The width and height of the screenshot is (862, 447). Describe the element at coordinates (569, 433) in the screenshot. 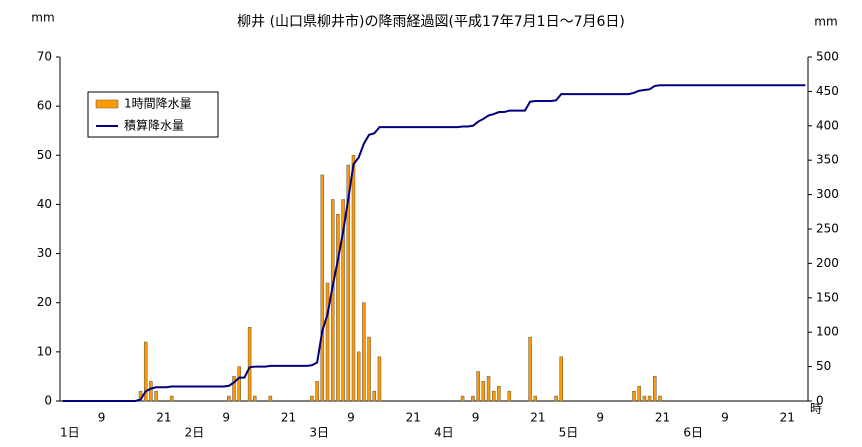

I see `x-group-label: 5日` at that location.